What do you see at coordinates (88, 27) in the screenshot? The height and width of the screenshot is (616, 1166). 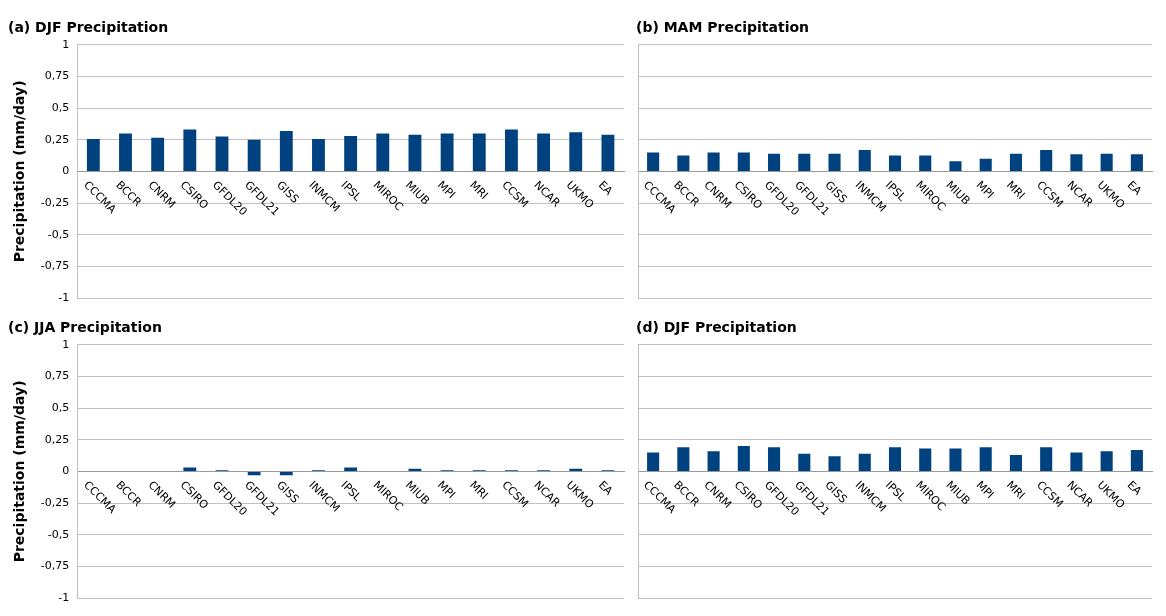 I see `chart-title: (a) DJF Precipitation` at bounding box center [88, 27].